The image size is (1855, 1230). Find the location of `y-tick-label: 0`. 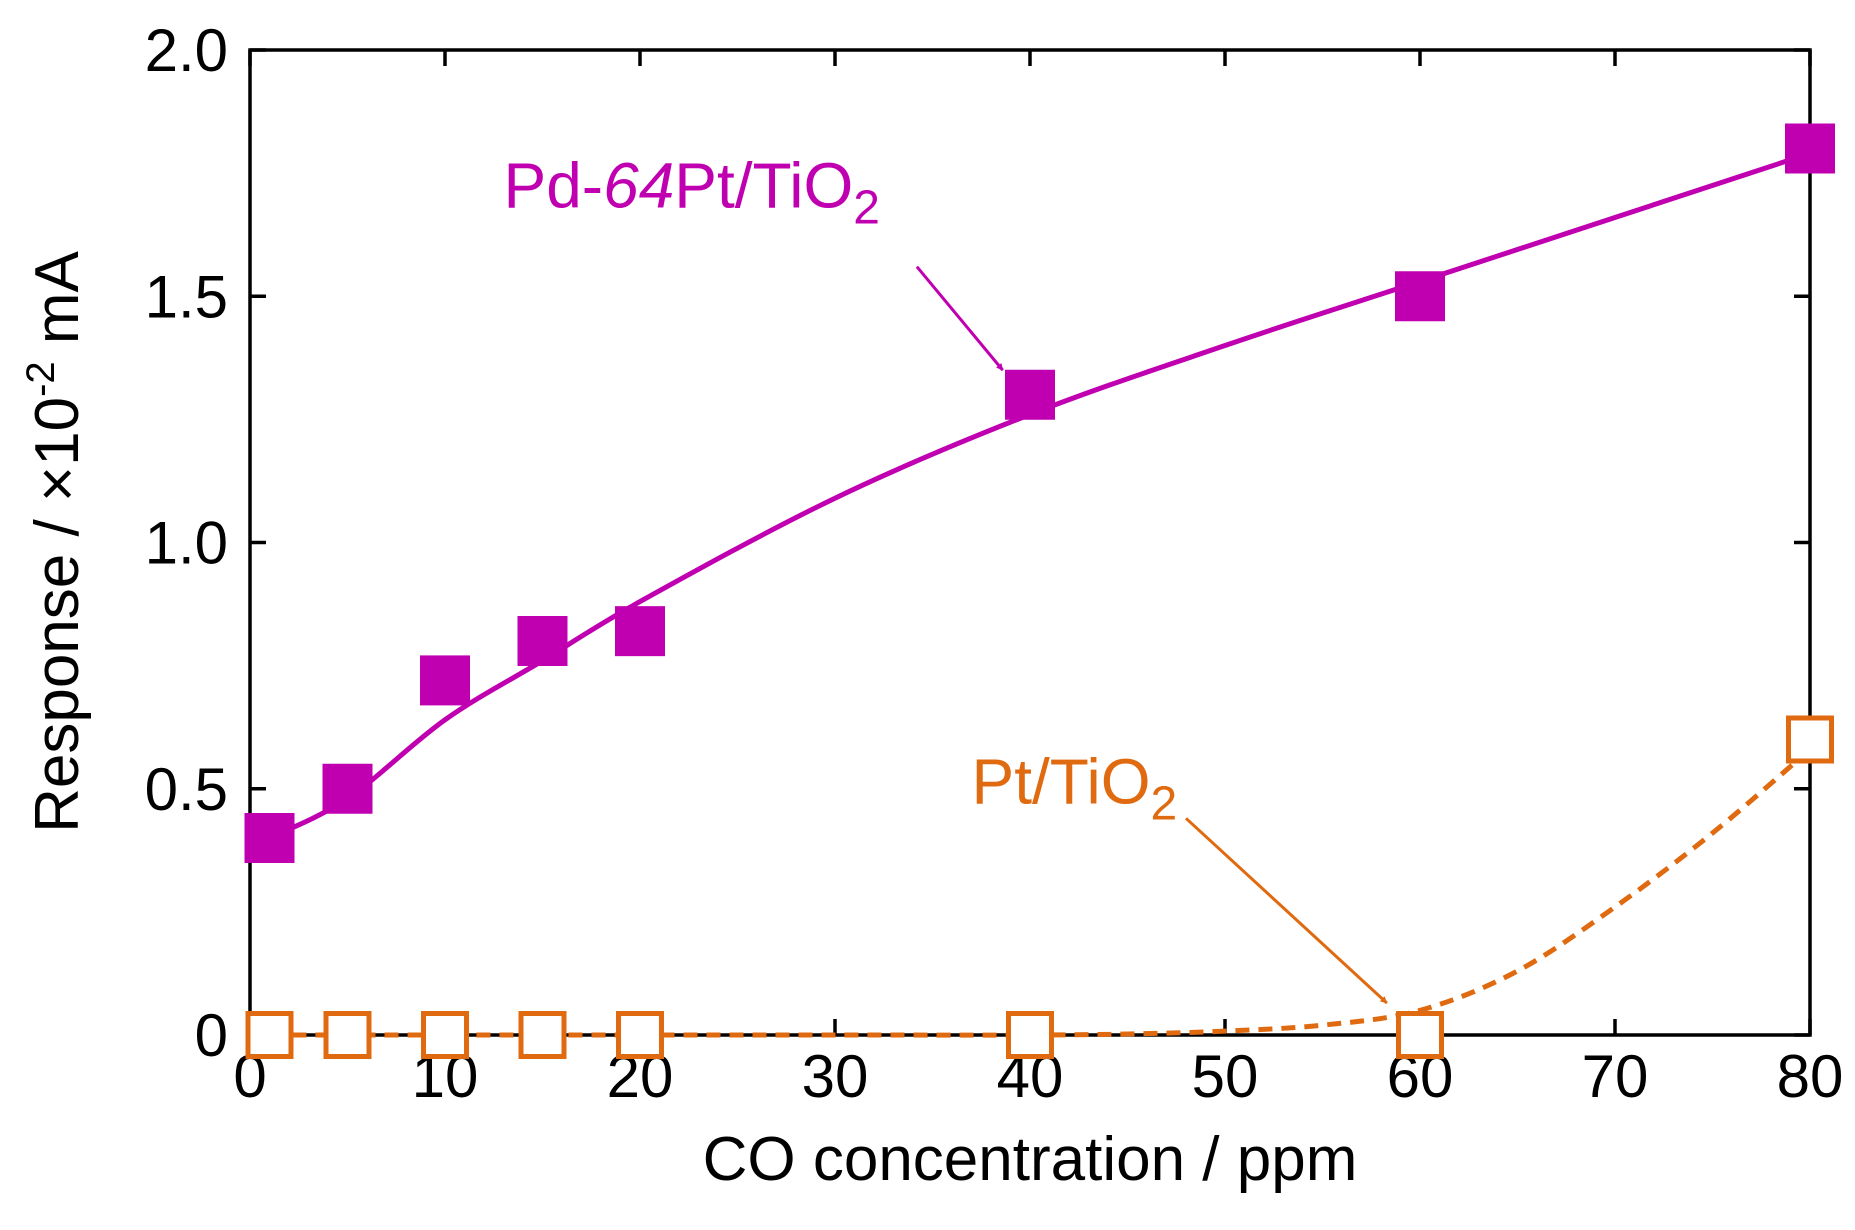

y-tick-label: 0 is located at coordinates (211, 1035).